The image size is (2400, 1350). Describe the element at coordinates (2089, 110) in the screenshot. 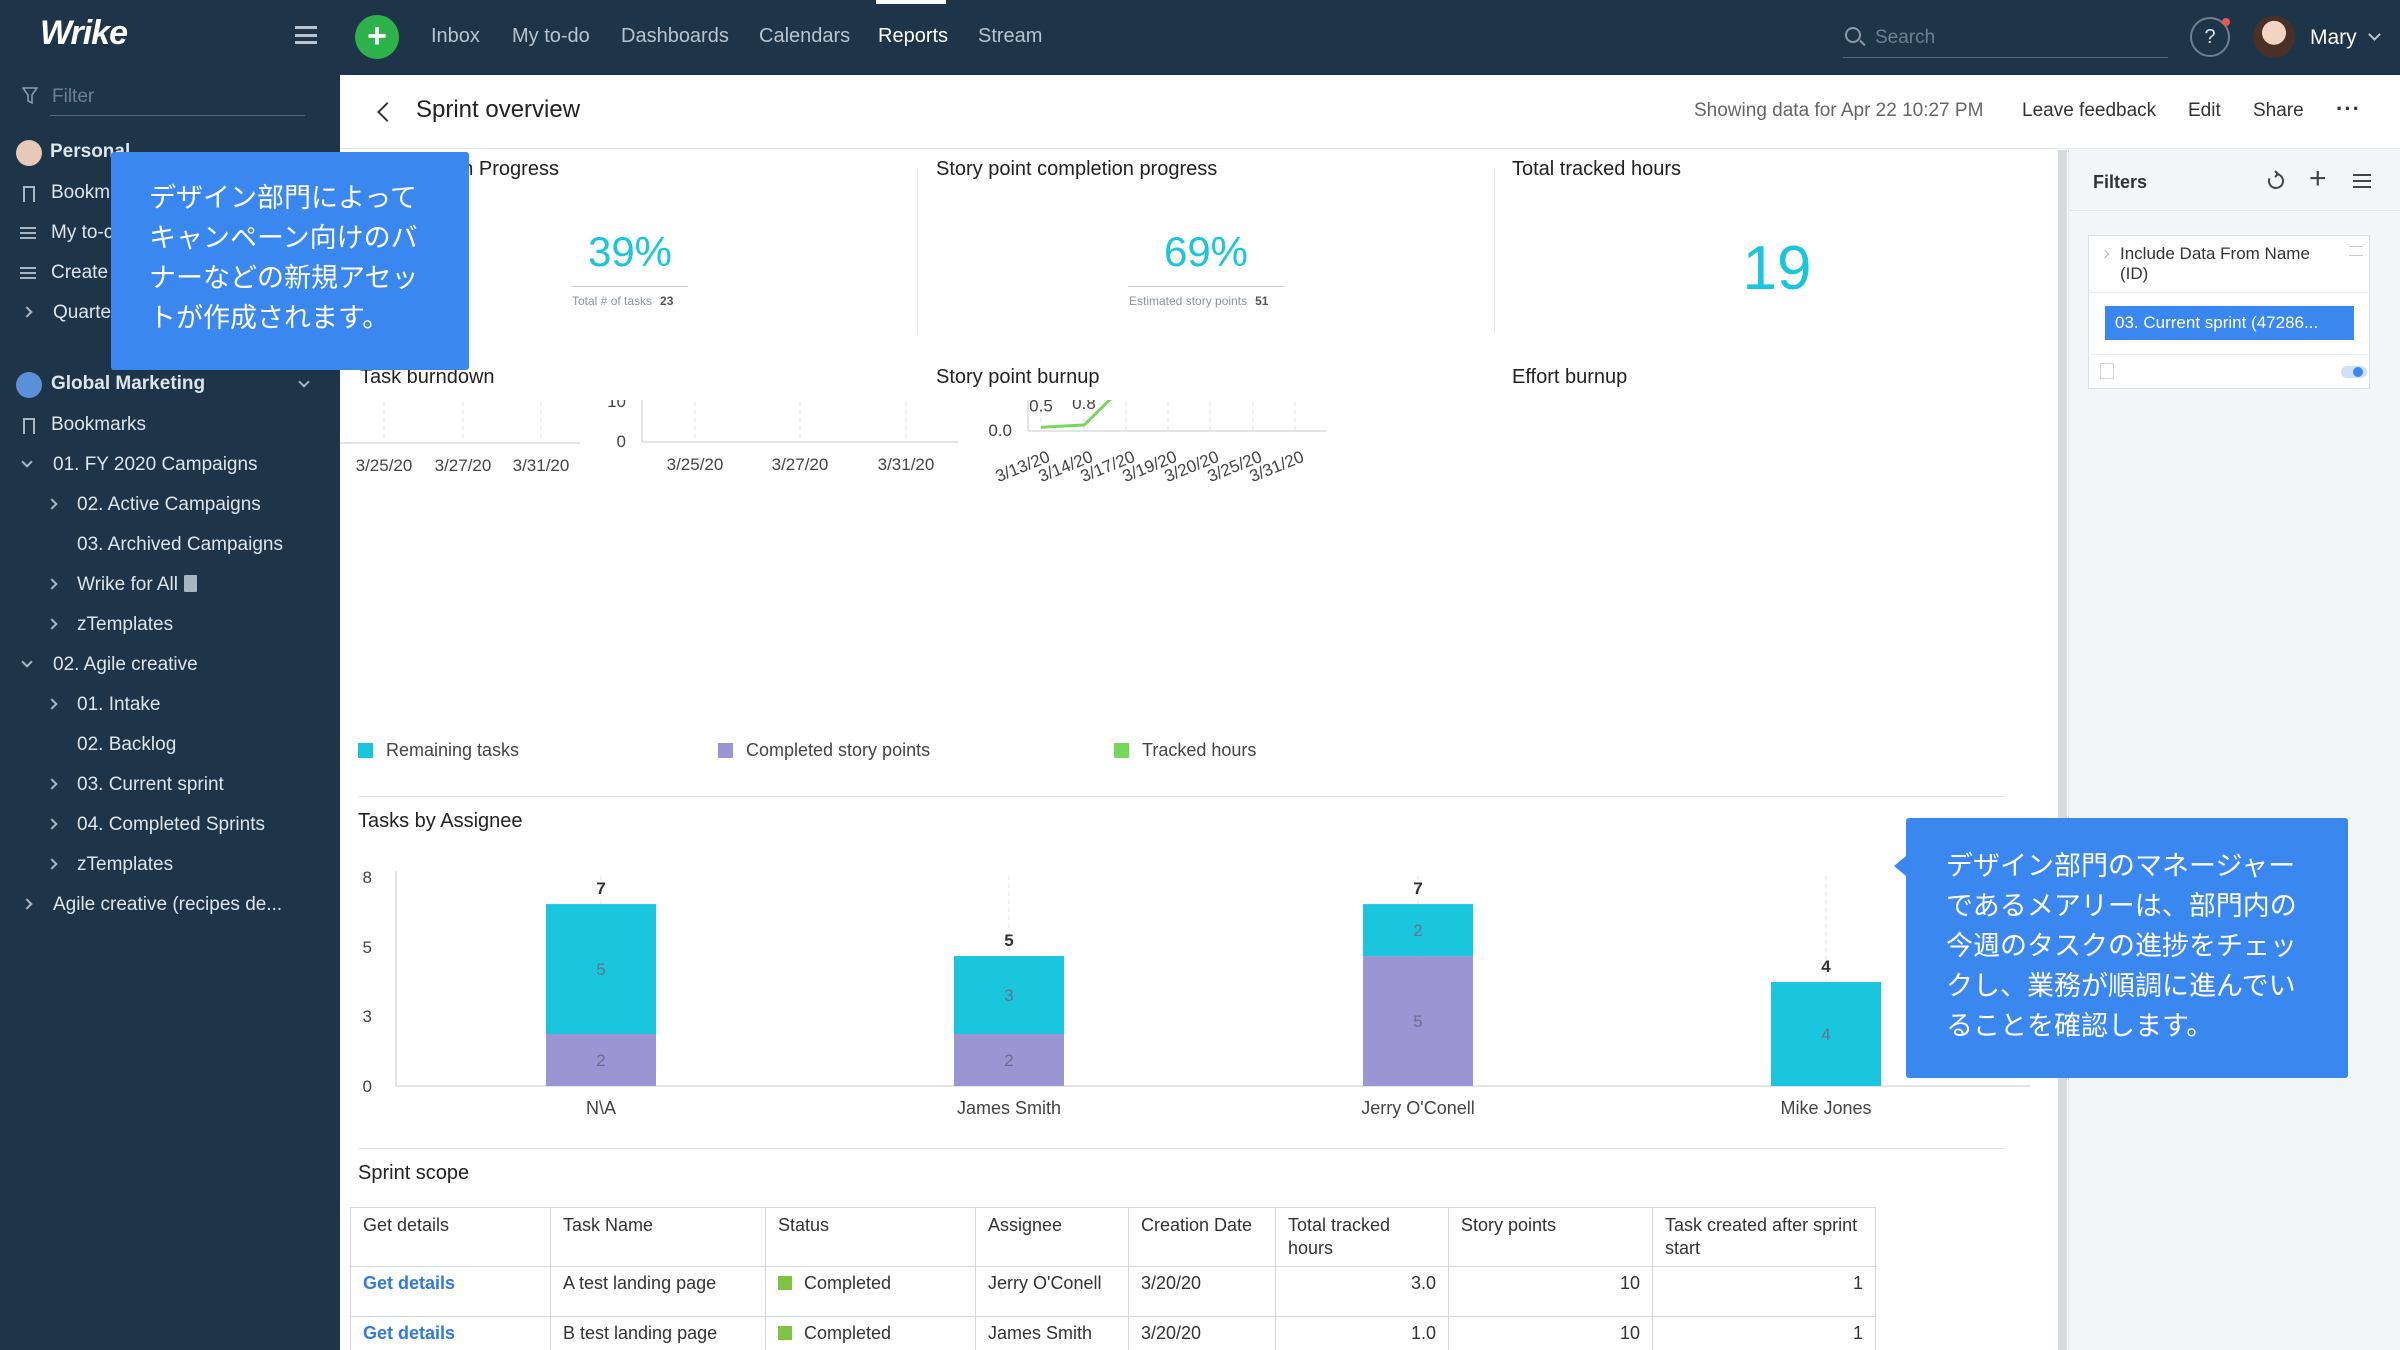

I see `leave-feedback-button: Leave feedback` at that location.